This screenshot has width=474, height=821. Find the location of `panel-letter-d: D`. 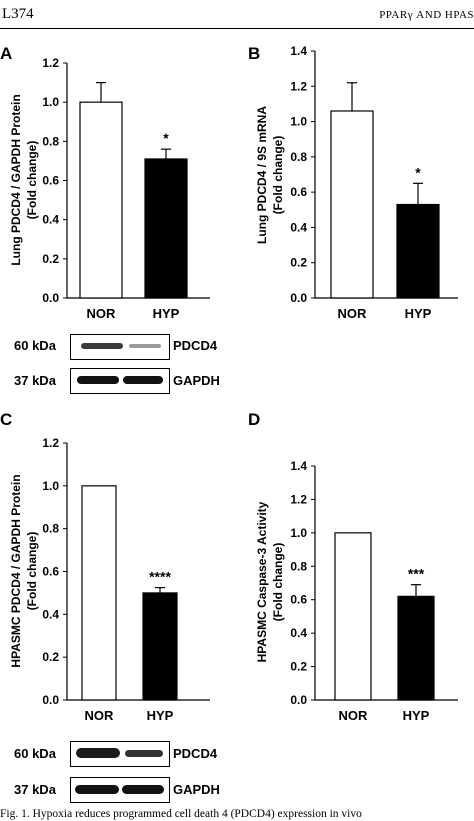

panel-letter-d: D is located at coordinates (254, 419).